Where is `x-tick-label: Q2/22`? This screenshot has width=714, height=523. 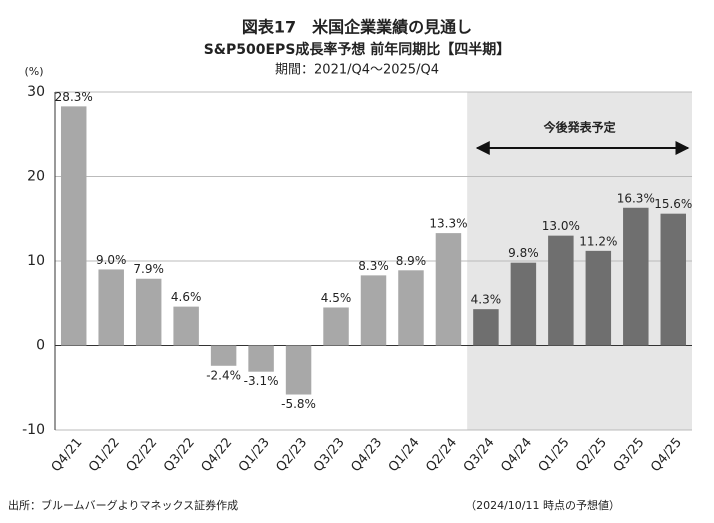
x-tick-label: Q2/22 is located at coordinates (142, 455).